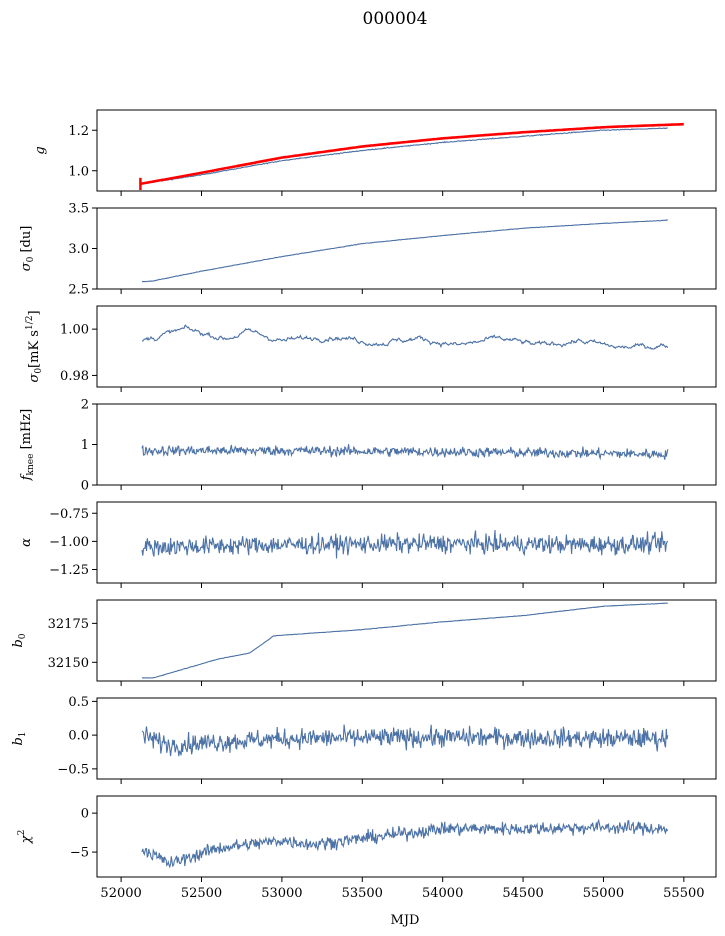 The width and height of the screenshot is (725, 936). I want to click on x-tick-label: 54500, so click(522, 893).